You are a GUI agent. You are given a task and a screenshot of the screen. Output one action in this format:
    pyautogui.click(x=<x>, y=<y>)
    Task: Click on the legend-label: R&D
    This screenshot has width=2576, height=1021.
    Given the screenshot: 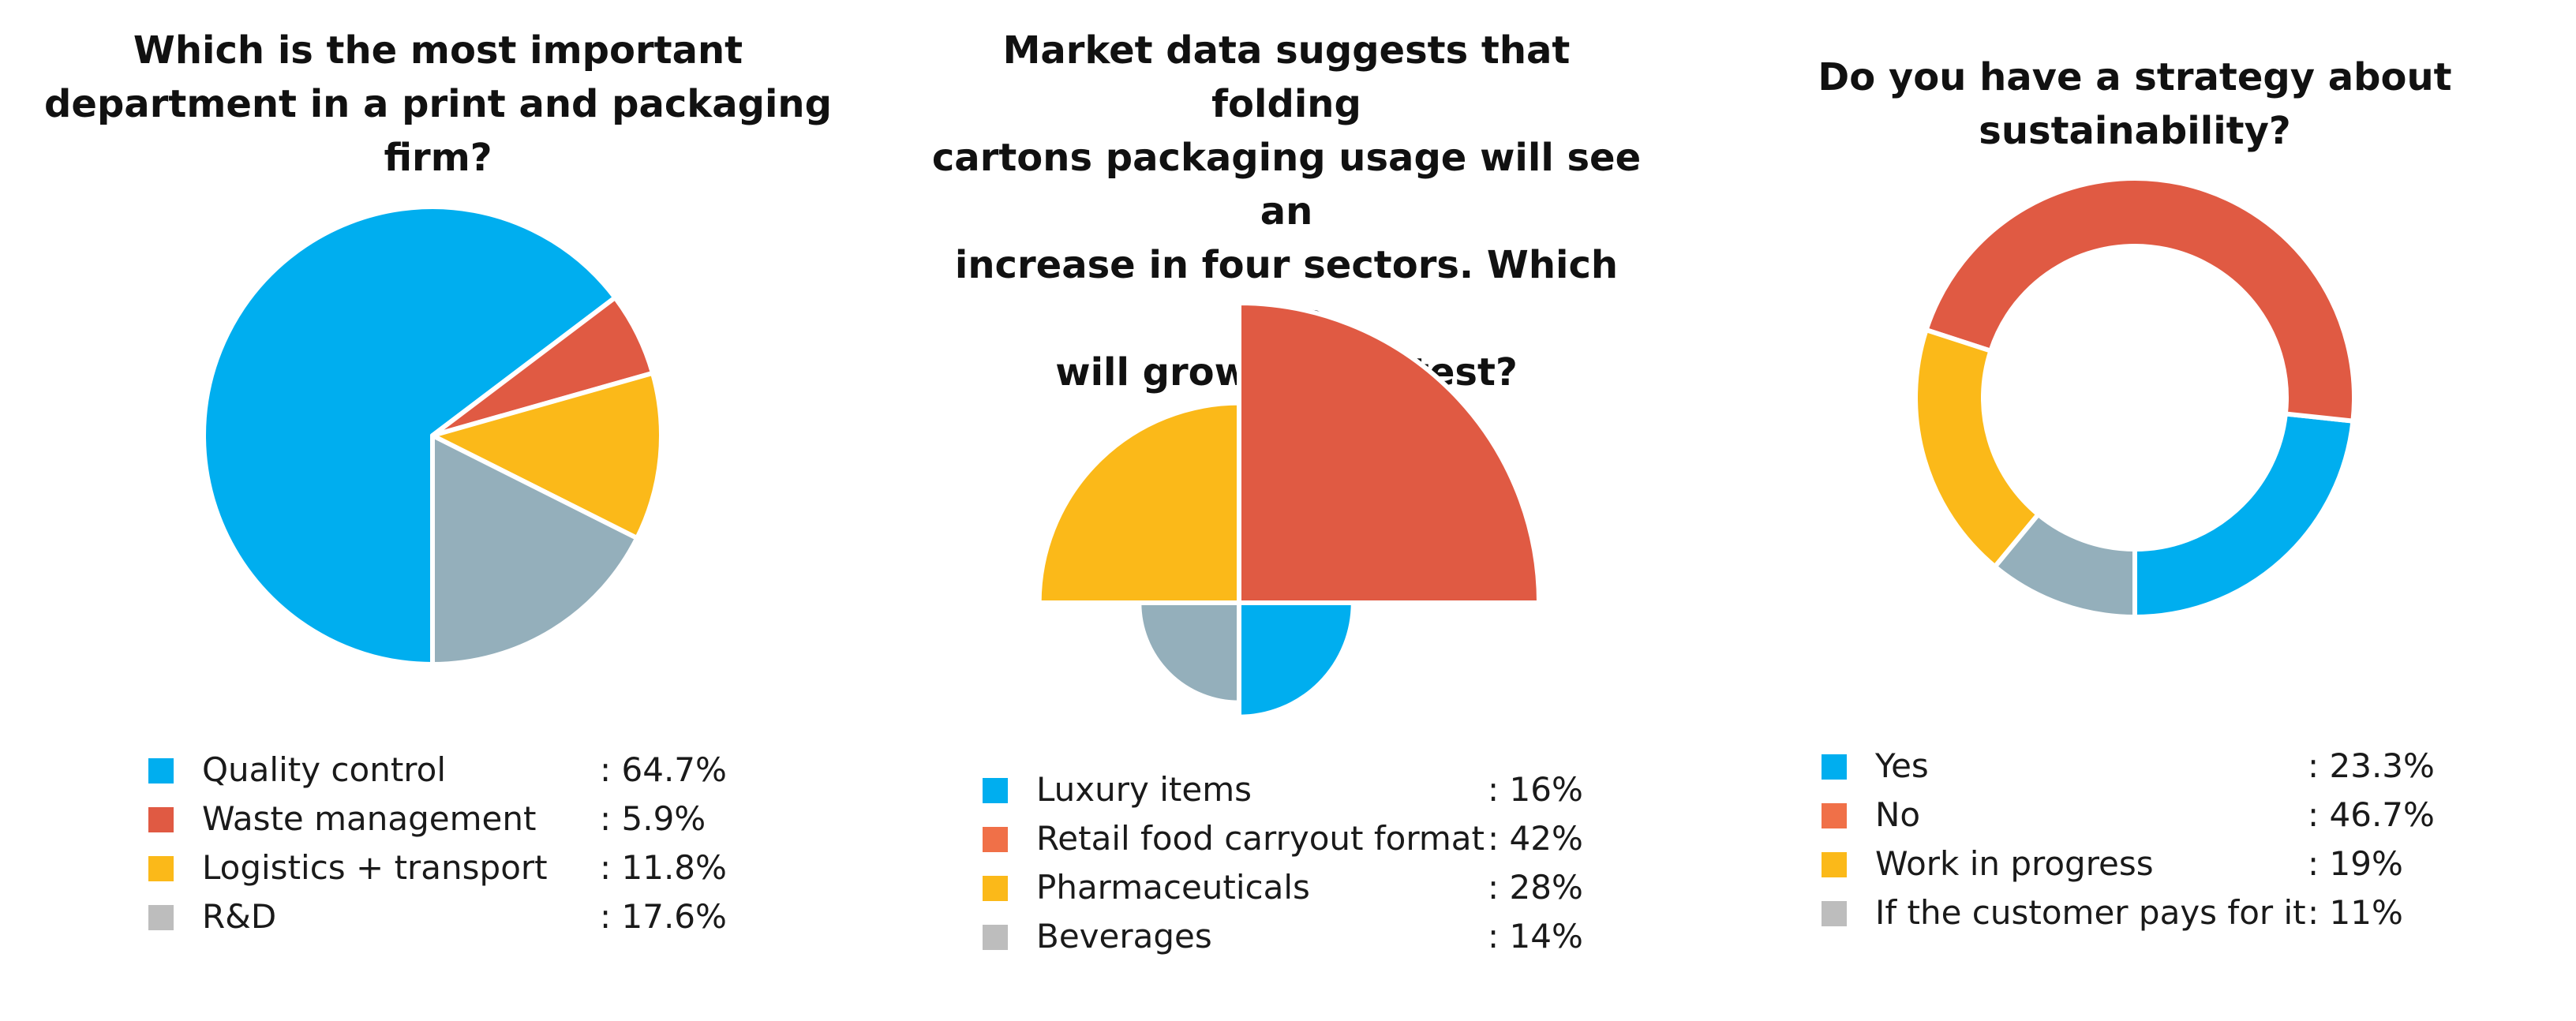 What is the action you would take?
    pyautogui.click(x=239, y=916)
    